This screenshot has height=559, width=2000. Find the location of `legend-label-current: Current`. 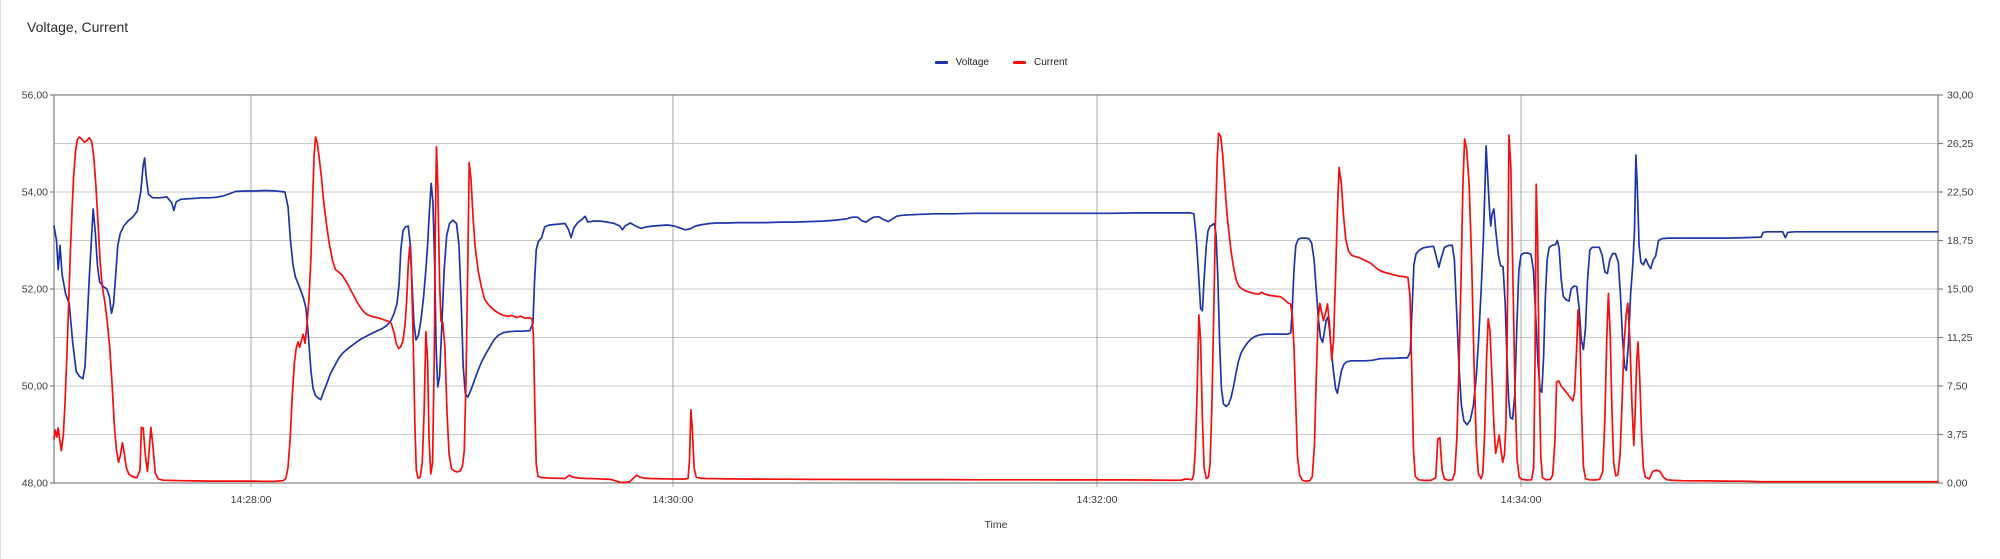

legend-label-current: Current is located at coordinates (1051, 62).